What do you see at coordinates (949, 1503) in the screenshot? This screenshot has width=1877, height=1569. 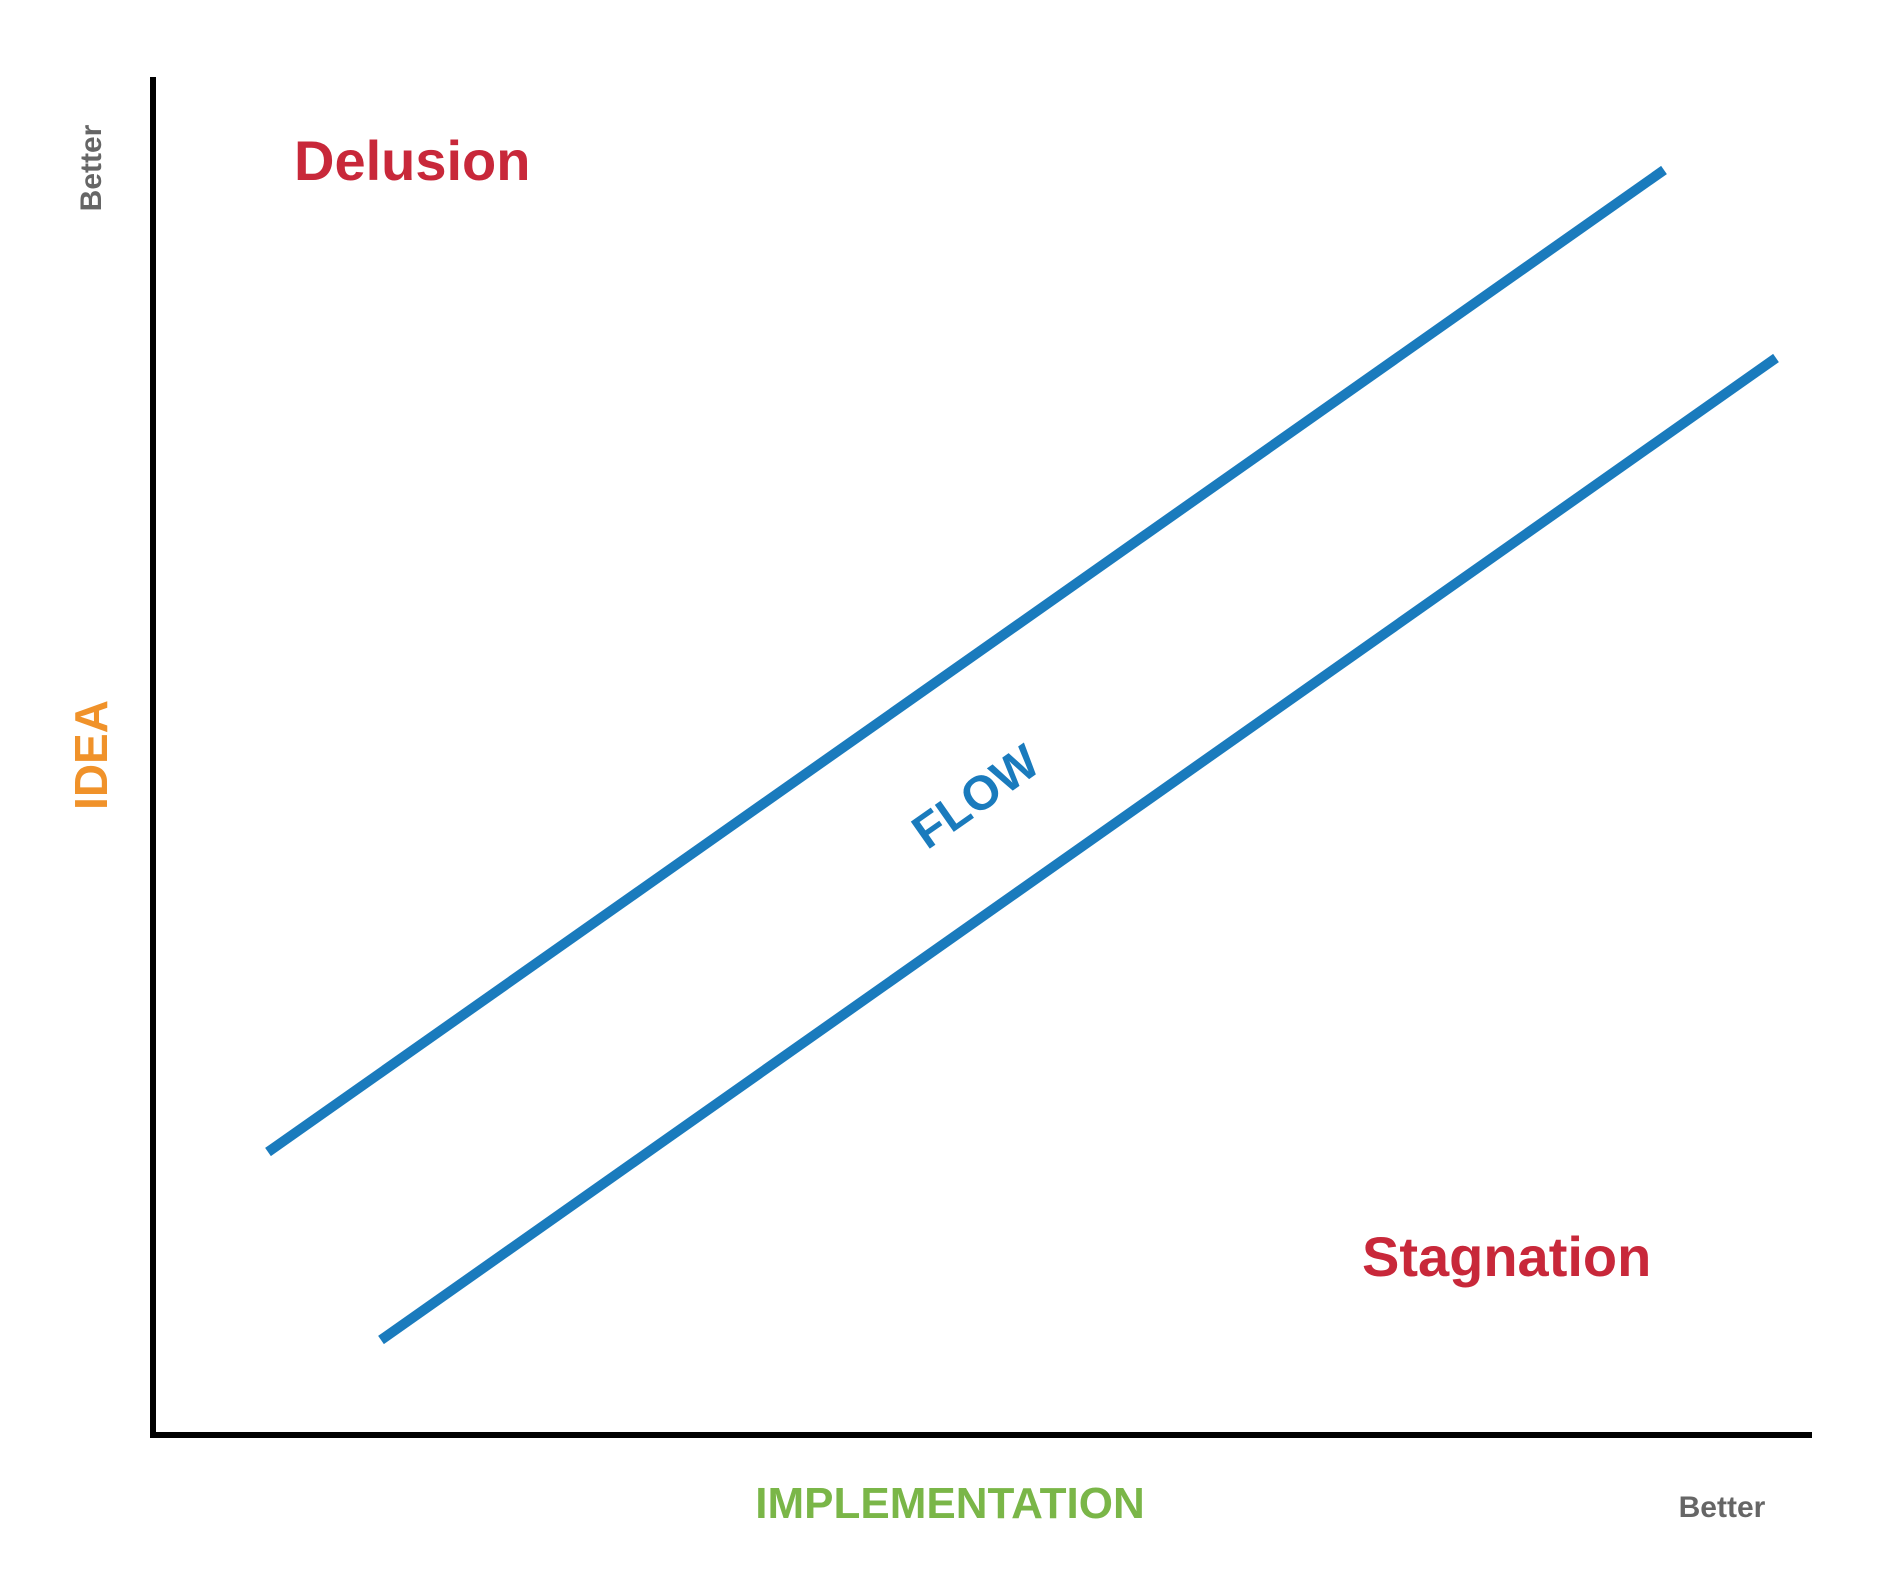 I see `x-axis-title: IMPLEMENTATION` at bounding box center [949, 1503].